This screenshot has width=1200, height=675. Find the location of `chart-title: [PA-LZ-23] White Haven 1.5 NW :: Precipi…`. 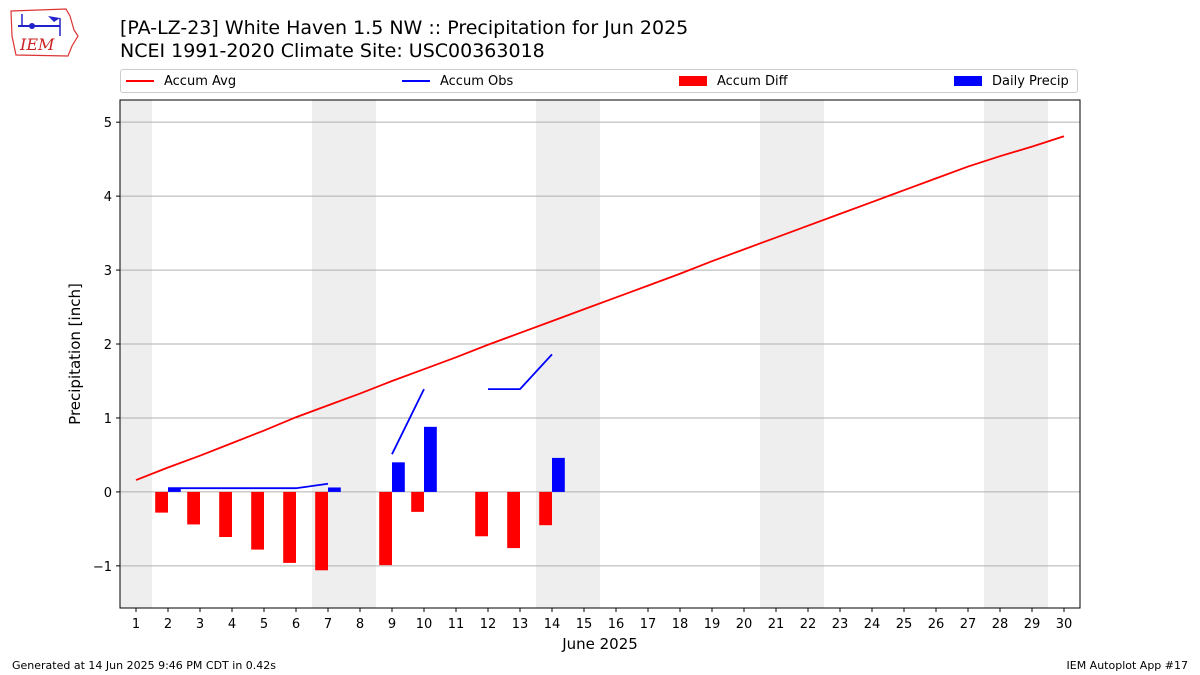

chart-title: [PA-LZ-23] White Haven 1.5 NW :: Precipi… is located at coordinates (404, 28).